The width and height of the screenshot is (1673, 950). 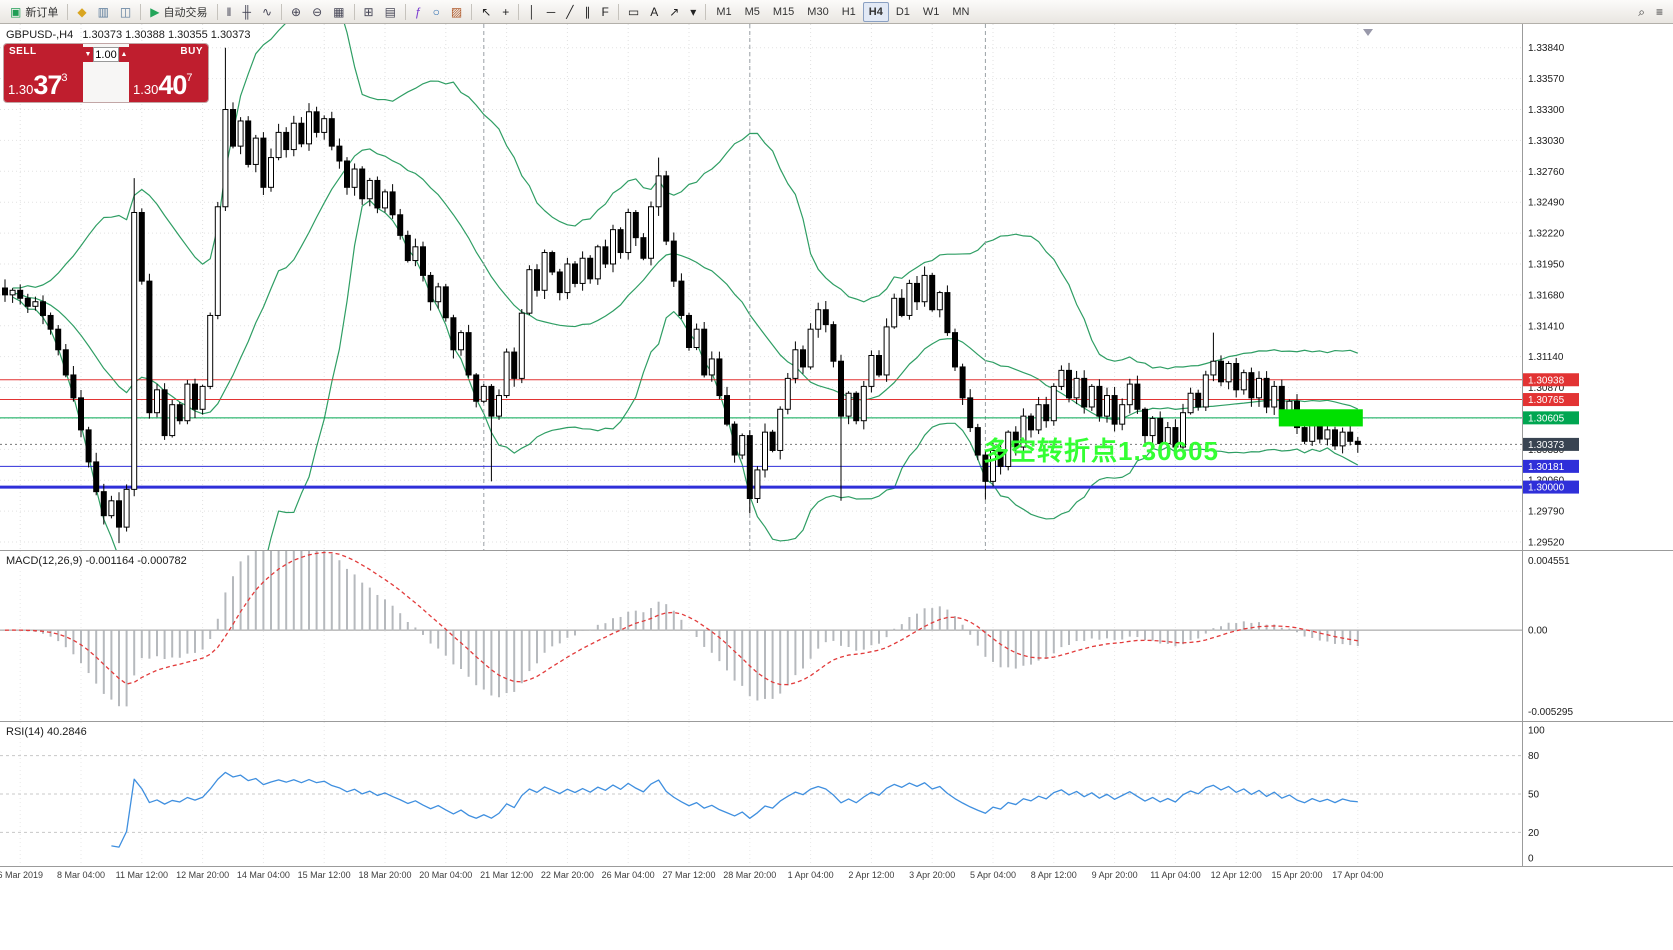 What do you see at coordinates (848, 11) in the screenshot?
I see `timeframe-h1-button: H1` at bounding box center [848, 11].